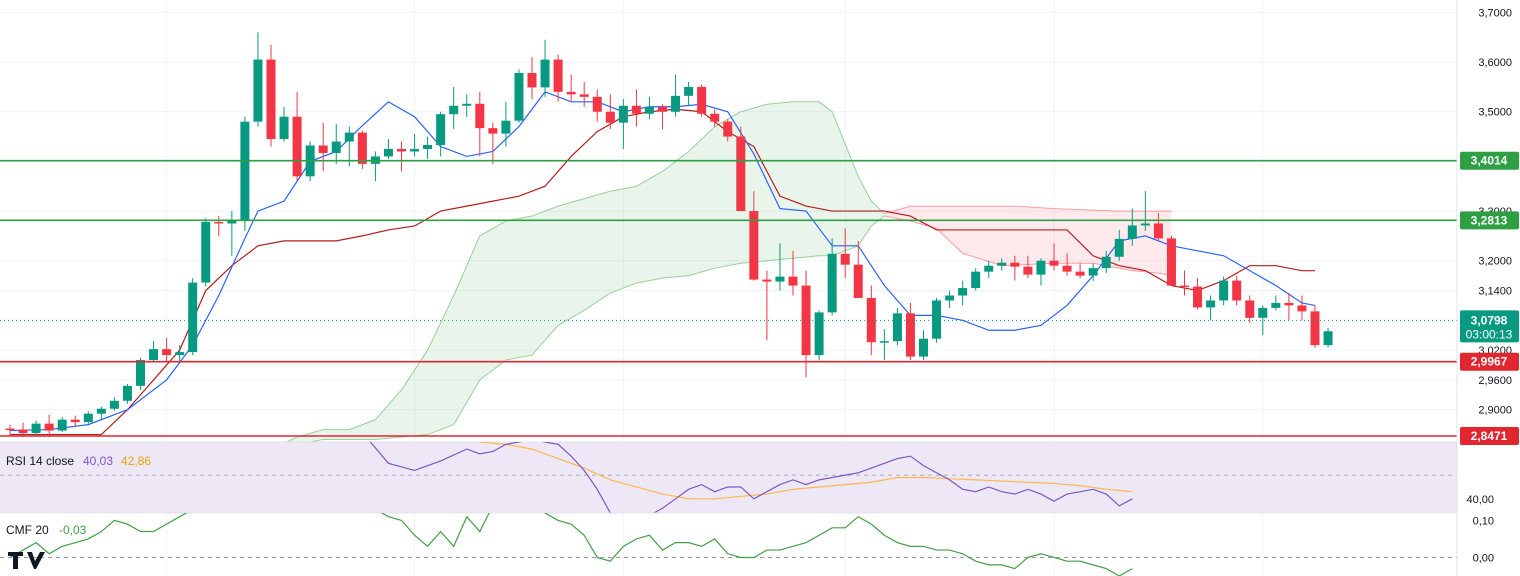 The height and width of the screenshot is (576, 1520). Describe the element at coordinates (26, 560) in the screenshot. I see `tradingview-logo` at that location.